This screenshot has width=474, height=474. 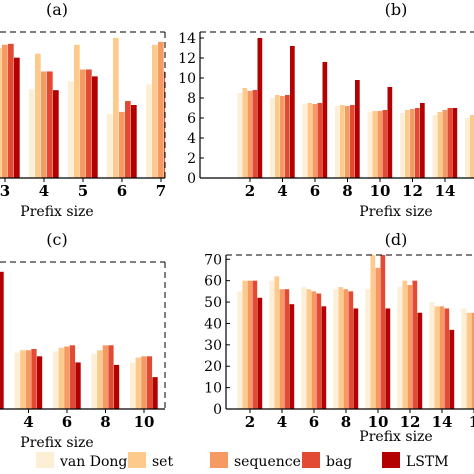 I want to click on panel-label: (a), so click(x=57, y=9).